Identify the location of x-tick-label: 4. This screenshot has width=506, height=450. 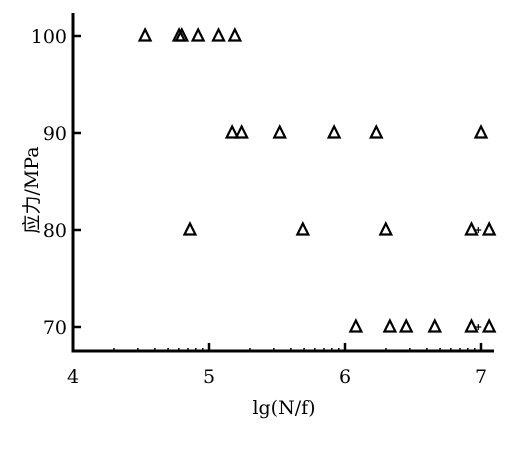
(73, 377).